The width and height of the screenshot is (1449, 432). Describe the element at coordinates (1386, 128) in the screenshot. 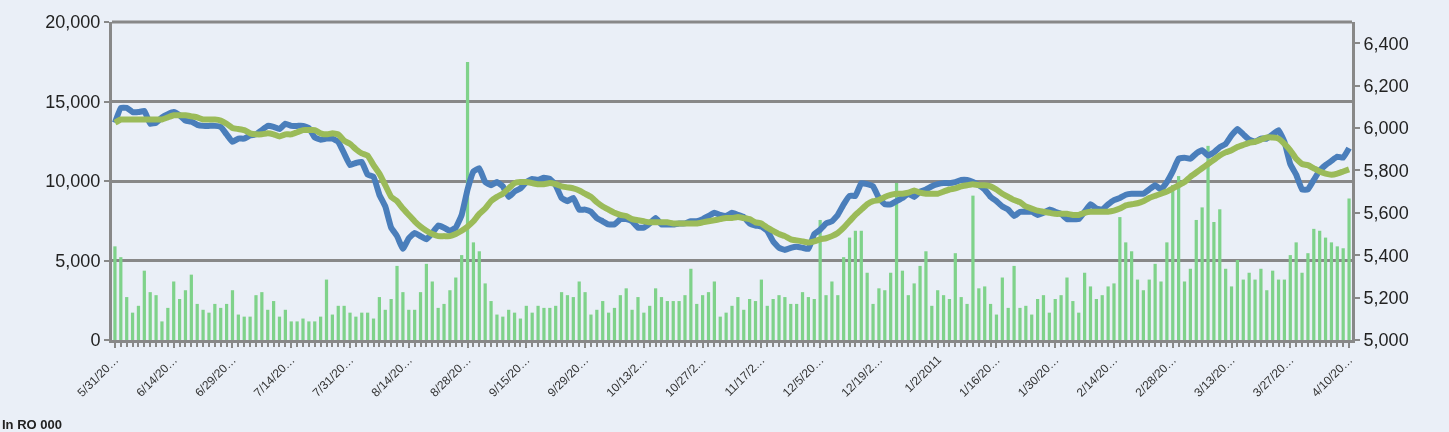

I see `y2-tick-label: 6,000` at that location.